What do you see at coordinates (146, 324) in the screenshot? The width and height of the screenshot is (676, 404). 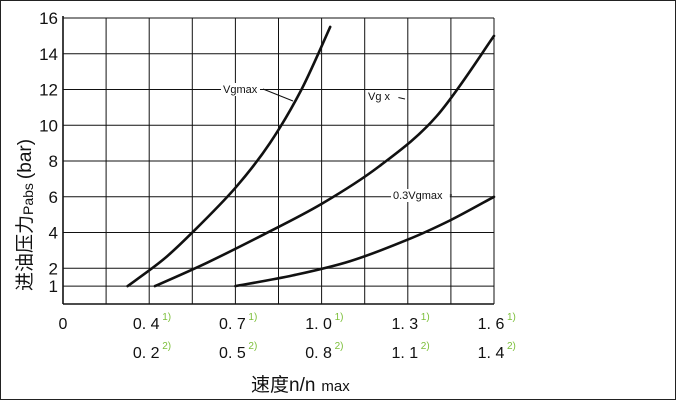 I see `x-tick-label-row1: 0. 4` at bounding box center [146, 324].